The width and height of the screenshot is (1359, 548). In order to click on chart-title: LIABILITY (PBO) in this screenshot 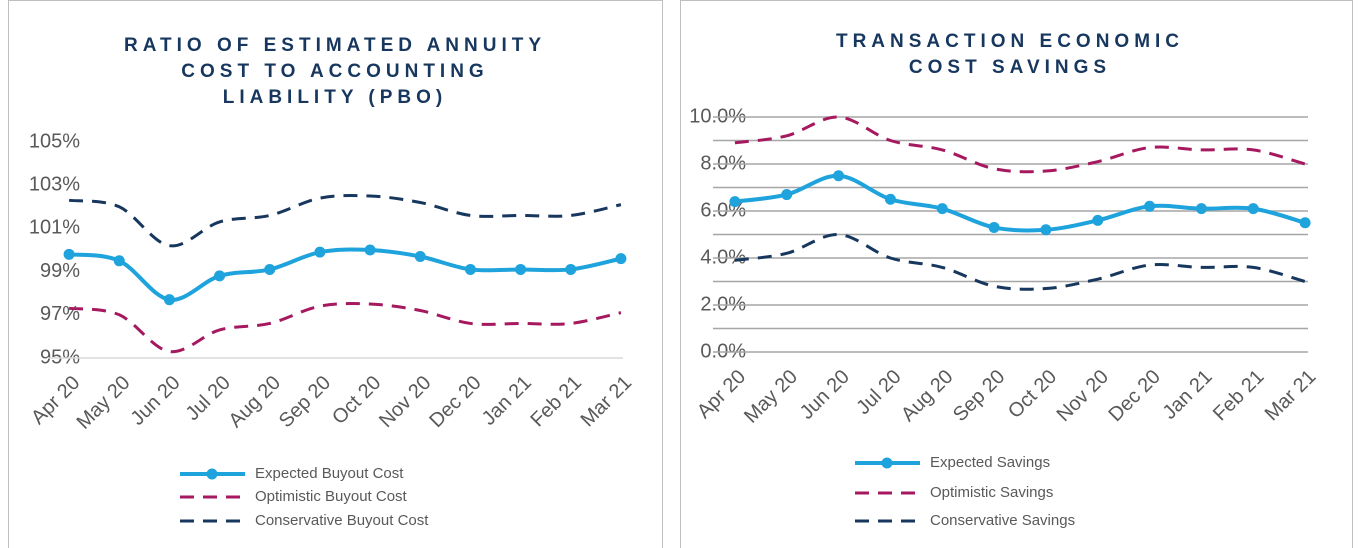, I will do `click(335, 97)`.